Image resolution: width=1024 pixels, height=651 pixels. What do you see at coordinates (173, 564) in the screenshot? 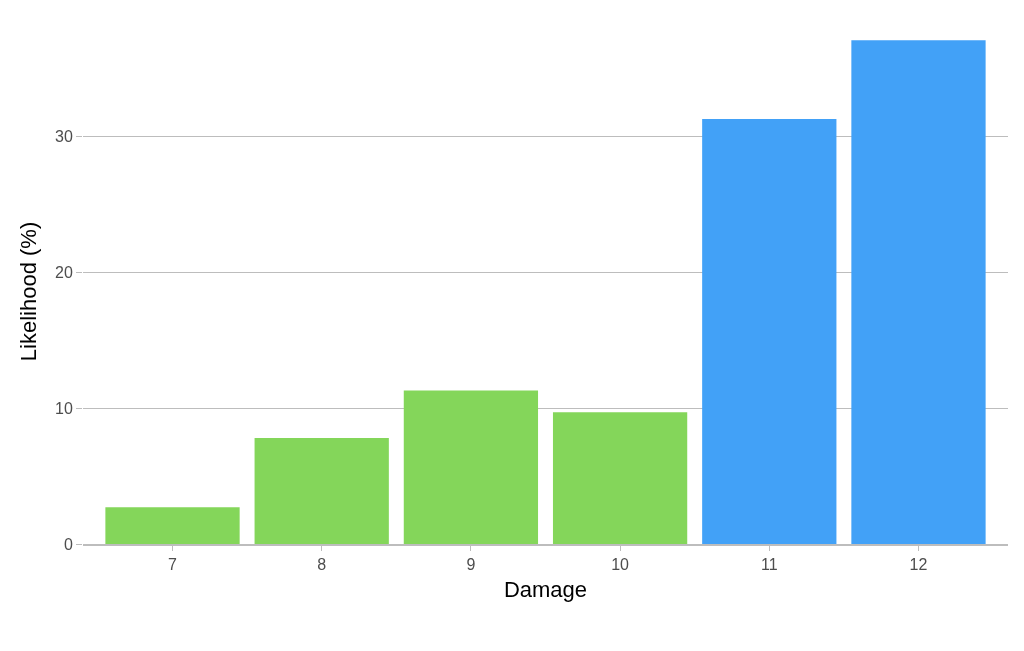
I see `x-tick-label: 7` at bounding box center [173, 564].